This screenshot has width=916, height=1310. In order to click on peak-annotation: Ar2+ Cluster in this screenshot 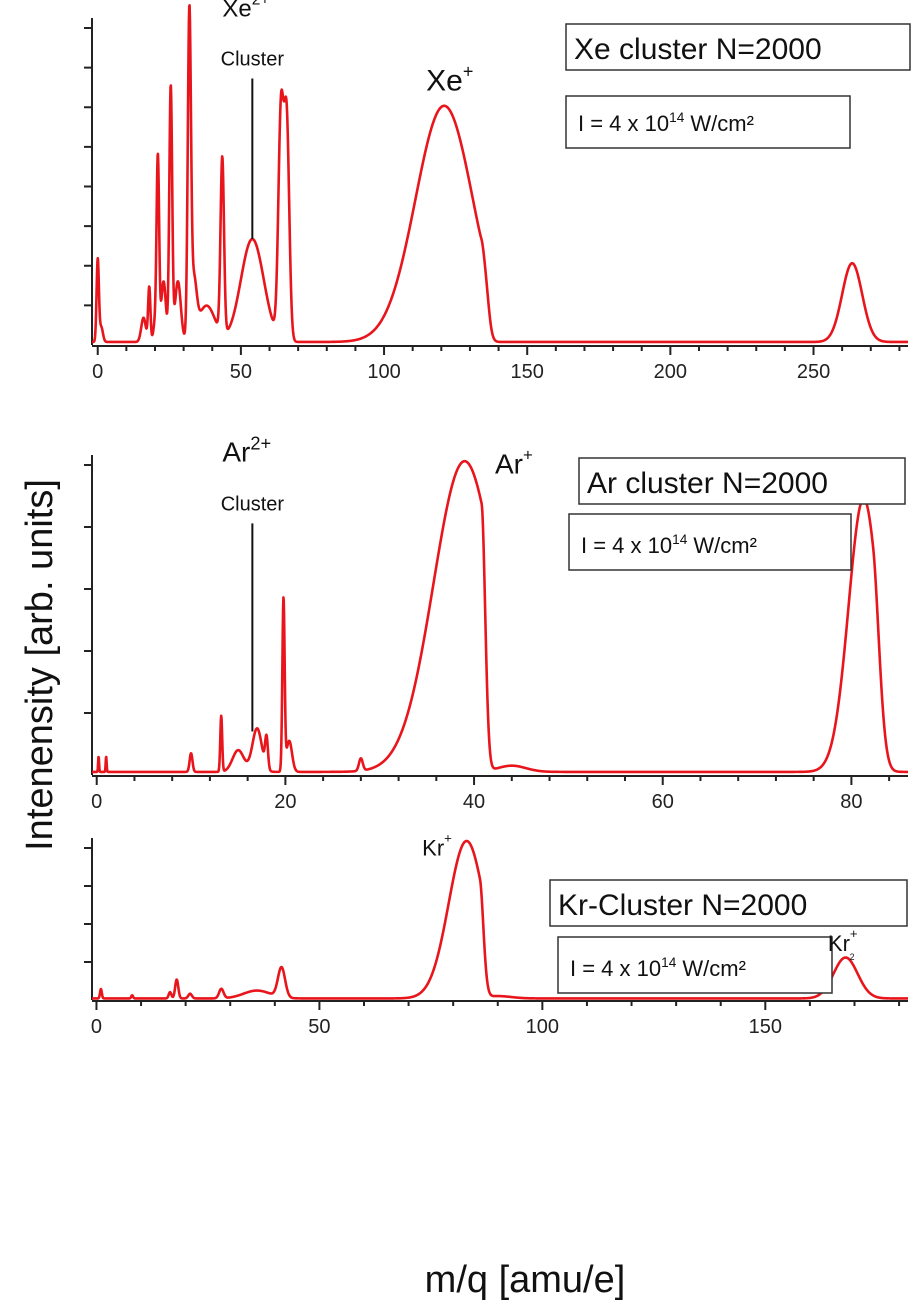, I will do `click(253, 582)`.